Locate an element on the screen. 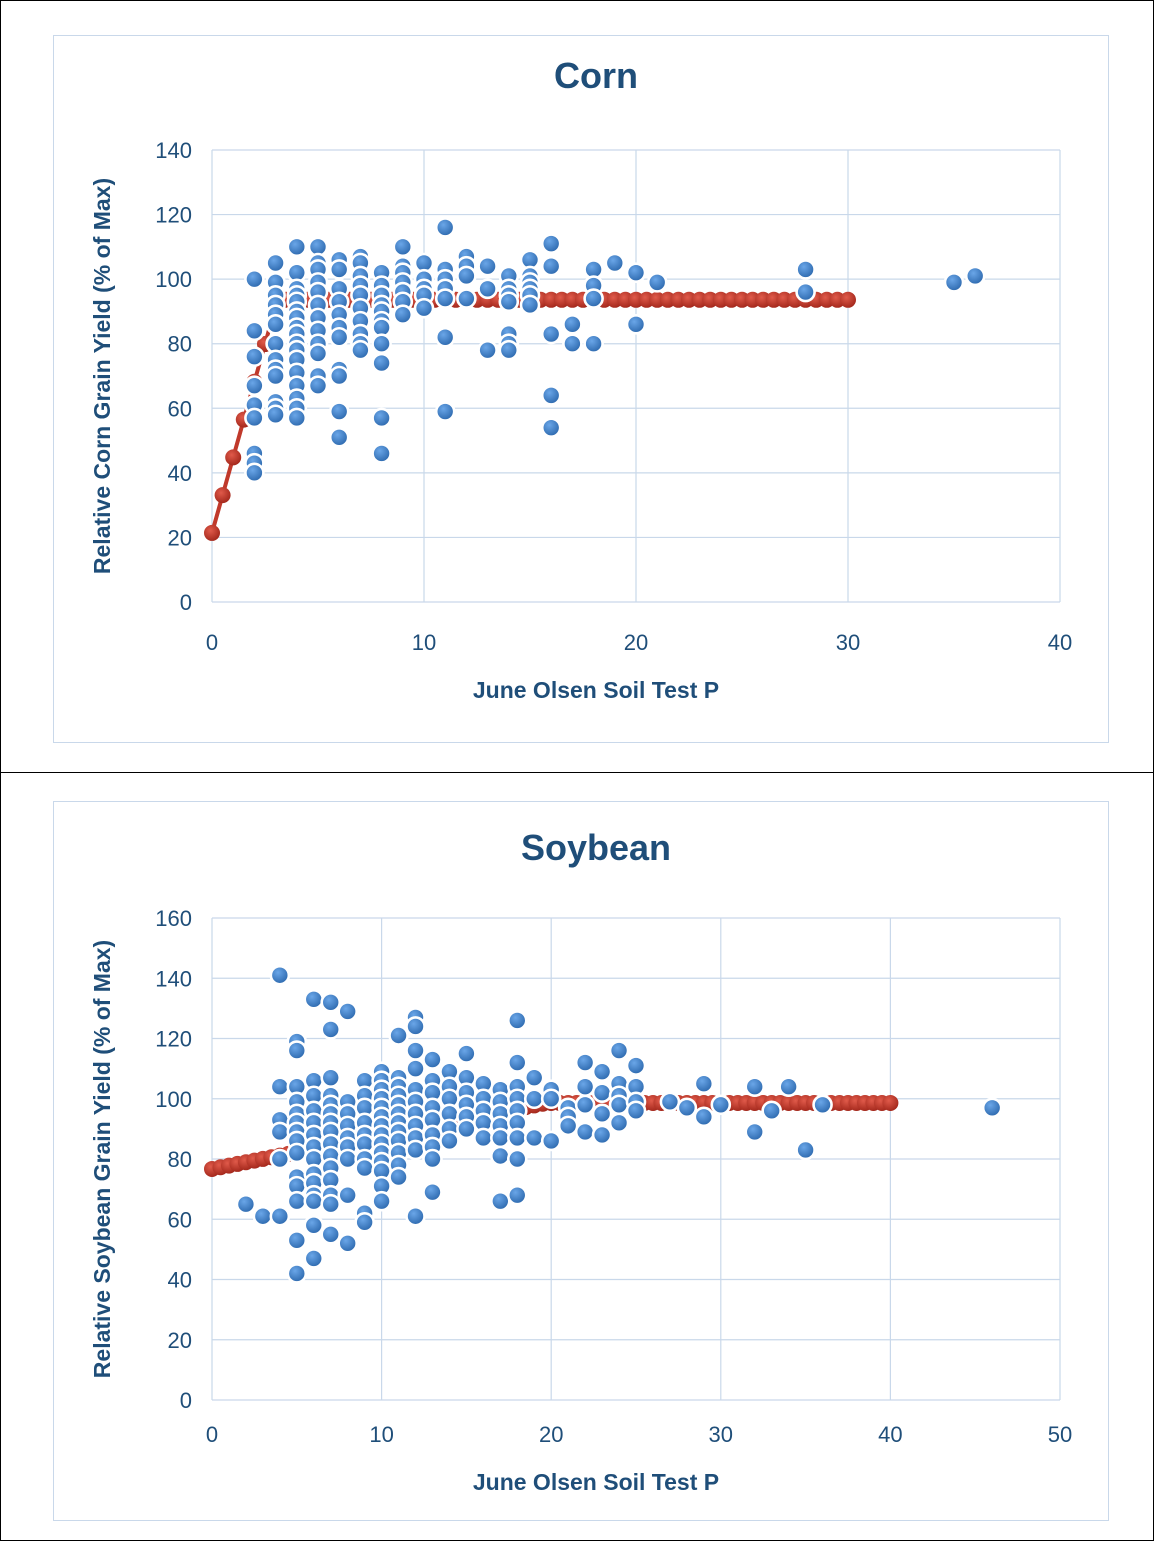 The height and width of the screenshot is (1541, 1156). x-tick-label: 40 is located at coordinates (890, 1434).